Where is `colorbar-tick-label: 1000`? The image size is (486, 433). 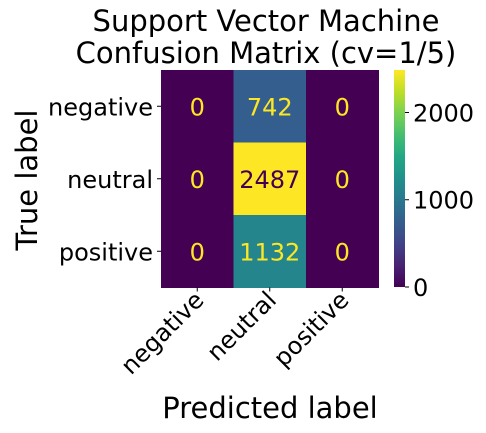 colorbar-tick-label: 1000 is located at coordinates (443, 201).